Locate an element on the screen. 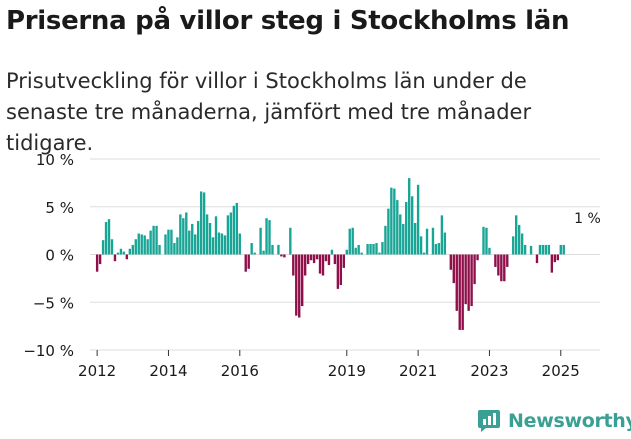 The height and width of the screenshot is (439, 631). newsworthy-logo-text: Newsworthy is located at coordinates (569, 421).